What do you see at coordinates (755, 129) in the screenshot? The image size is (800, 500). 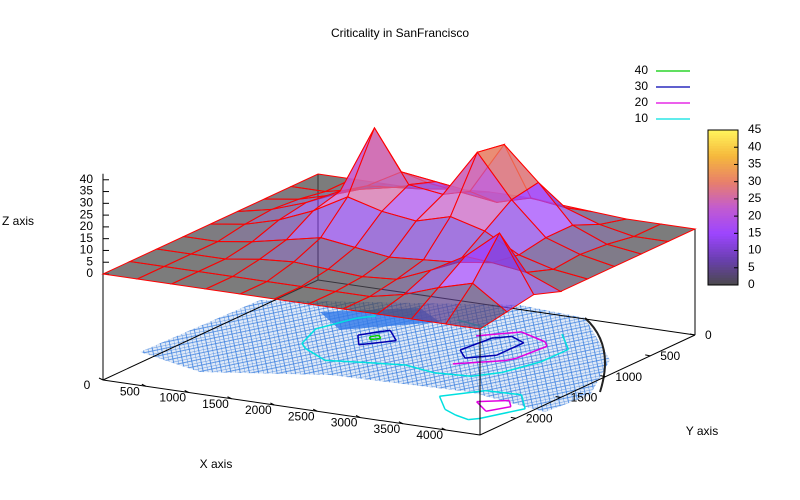 I see `colorbar-tick-label: 45` at bounding box center [755, 129].